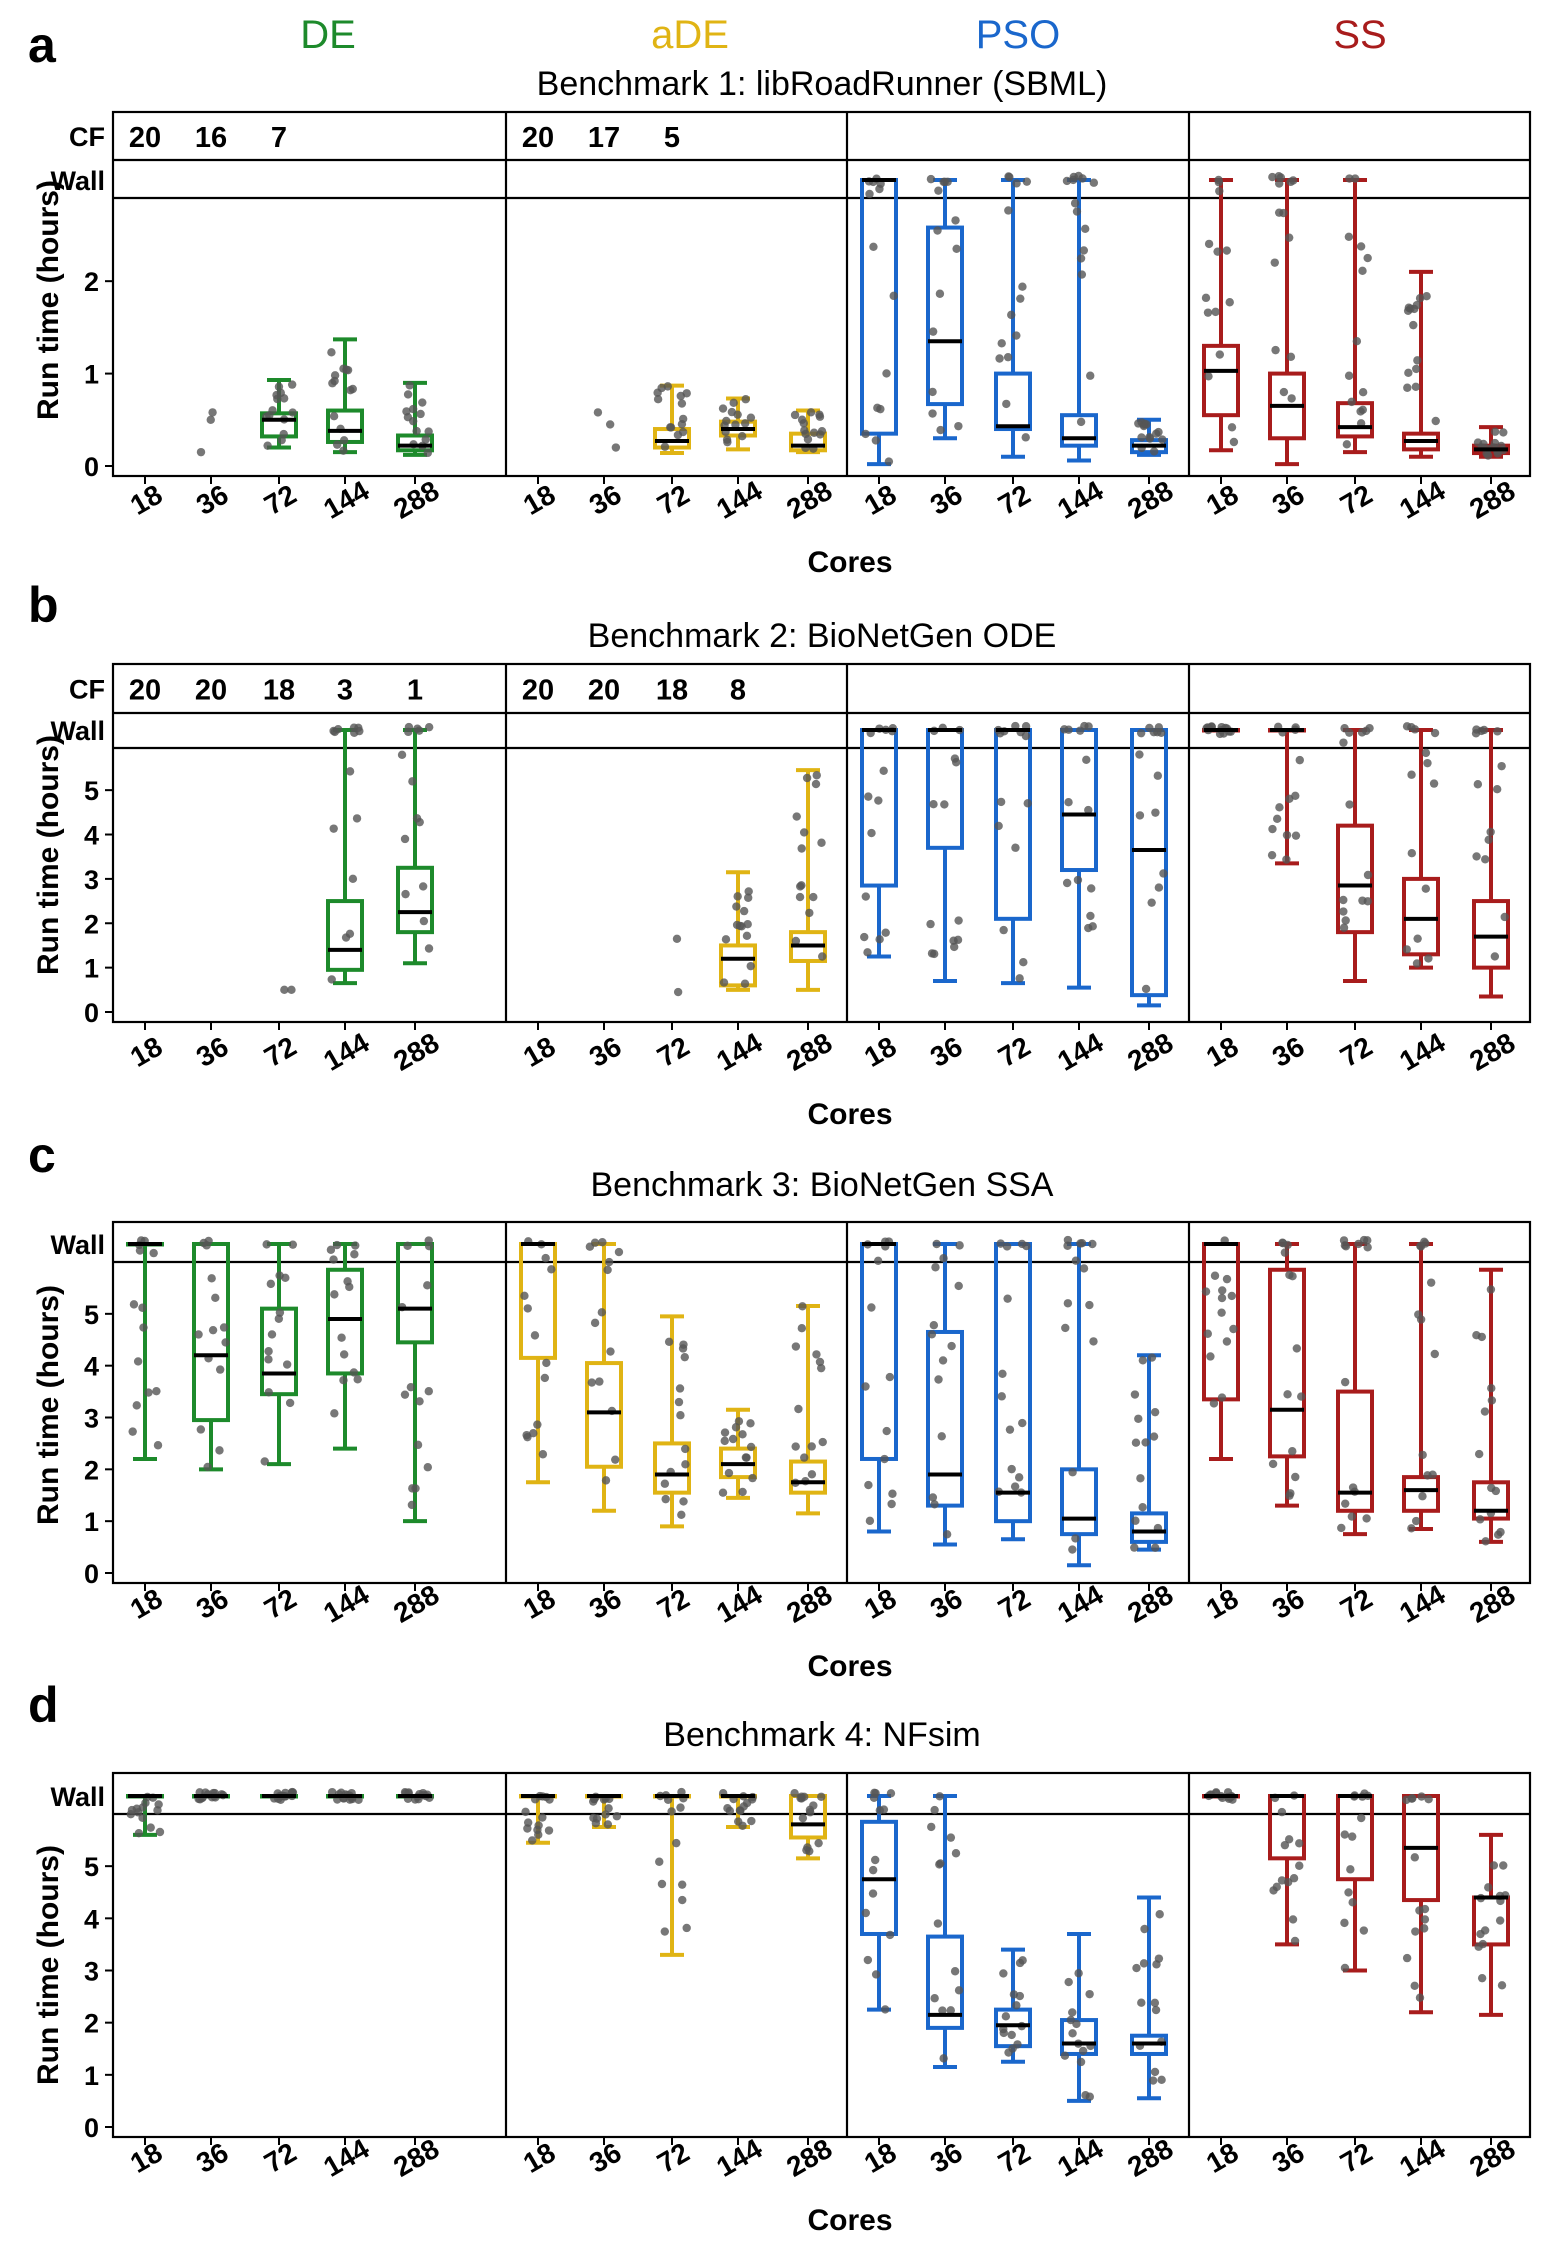  I want to click on cf-count: 16, so click(211, 138).